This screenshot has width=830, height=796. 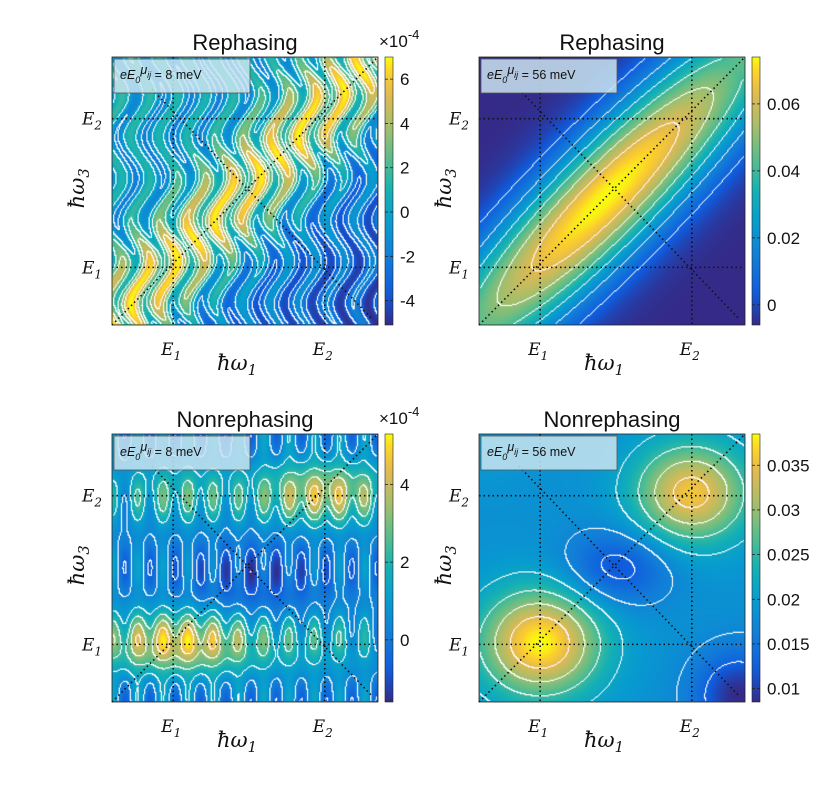 What do you see at coordinates (788, 555) in the screenshot?
I see `colorbar-tick-label: 0.025` at bounding box center [788, 555].